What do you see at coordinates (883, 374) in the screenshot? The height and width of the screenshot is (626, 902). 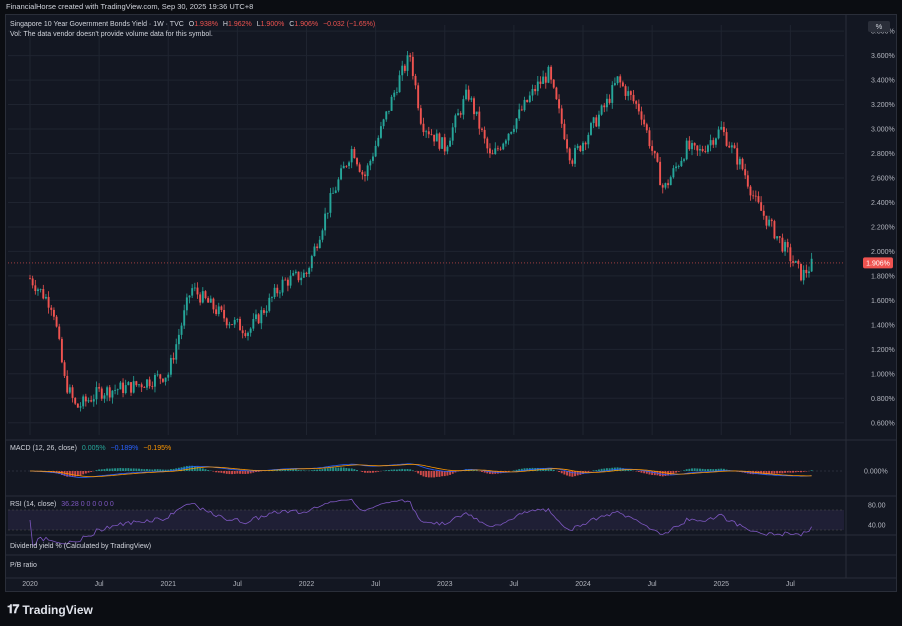 I see `price-tick-label: 1.000%` at bounding box center [883, 374].